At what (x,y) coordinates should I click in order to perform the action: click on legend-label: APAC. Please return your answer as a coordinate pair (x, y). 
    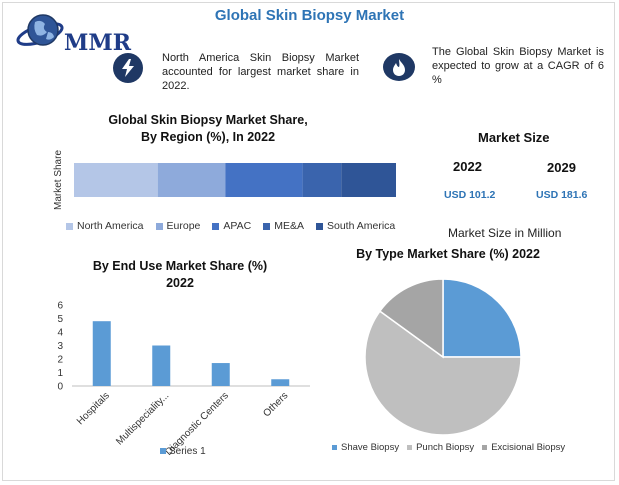
    Looking at the image, I should click on (237, 226).